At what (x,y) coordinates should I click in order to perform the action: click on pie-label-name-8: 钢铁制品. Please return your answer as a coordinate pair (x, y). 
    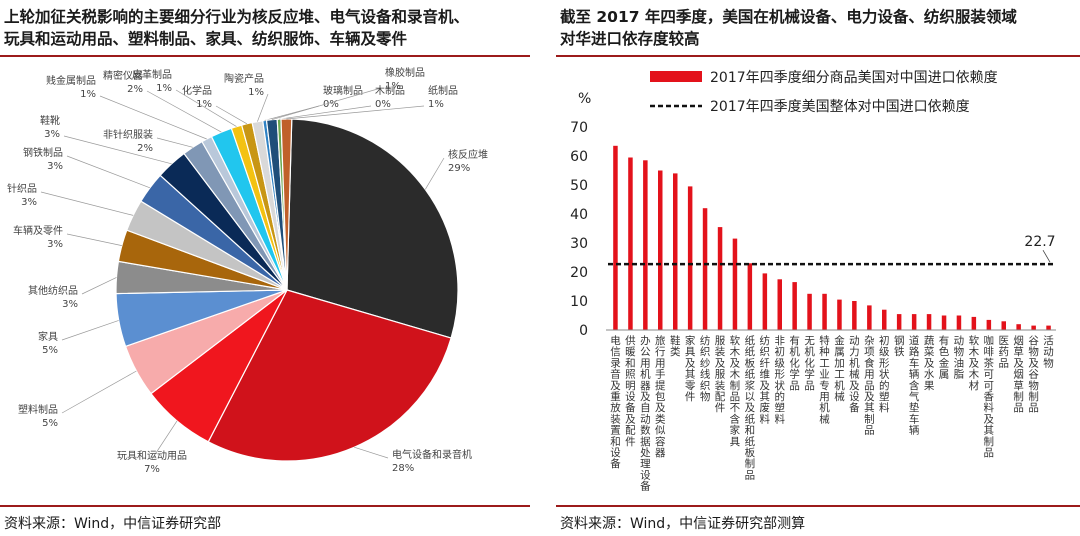
    Looking at the image, I should click on (43, 152).